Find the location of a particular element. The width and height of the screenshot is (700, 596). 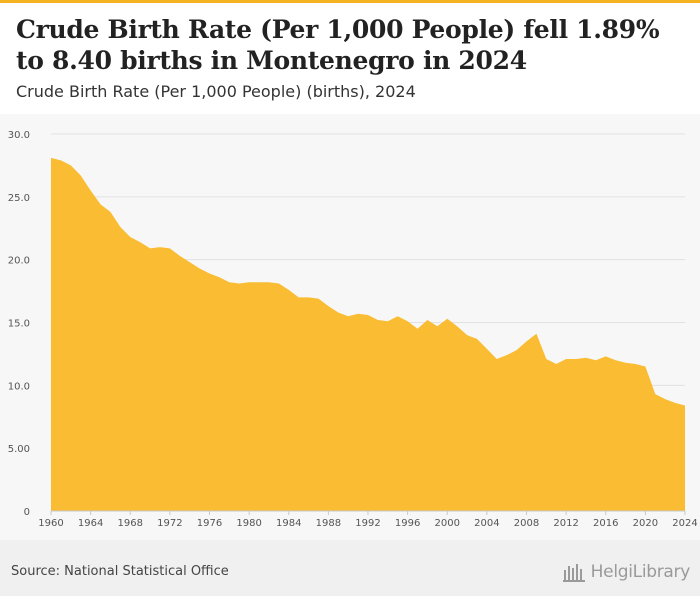

top-accent-bar is located at coordinates (350, 1).